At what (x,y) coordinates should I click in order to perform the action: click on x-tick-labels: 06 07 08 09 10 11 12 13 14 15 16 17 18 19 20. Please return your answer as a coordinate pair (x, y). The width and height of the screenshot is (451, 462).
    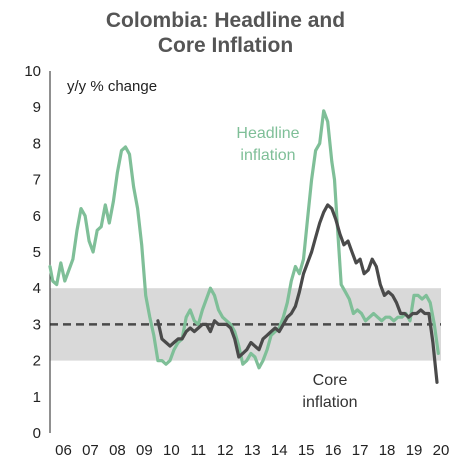
    Looking at the image, I should click on (252, 450).